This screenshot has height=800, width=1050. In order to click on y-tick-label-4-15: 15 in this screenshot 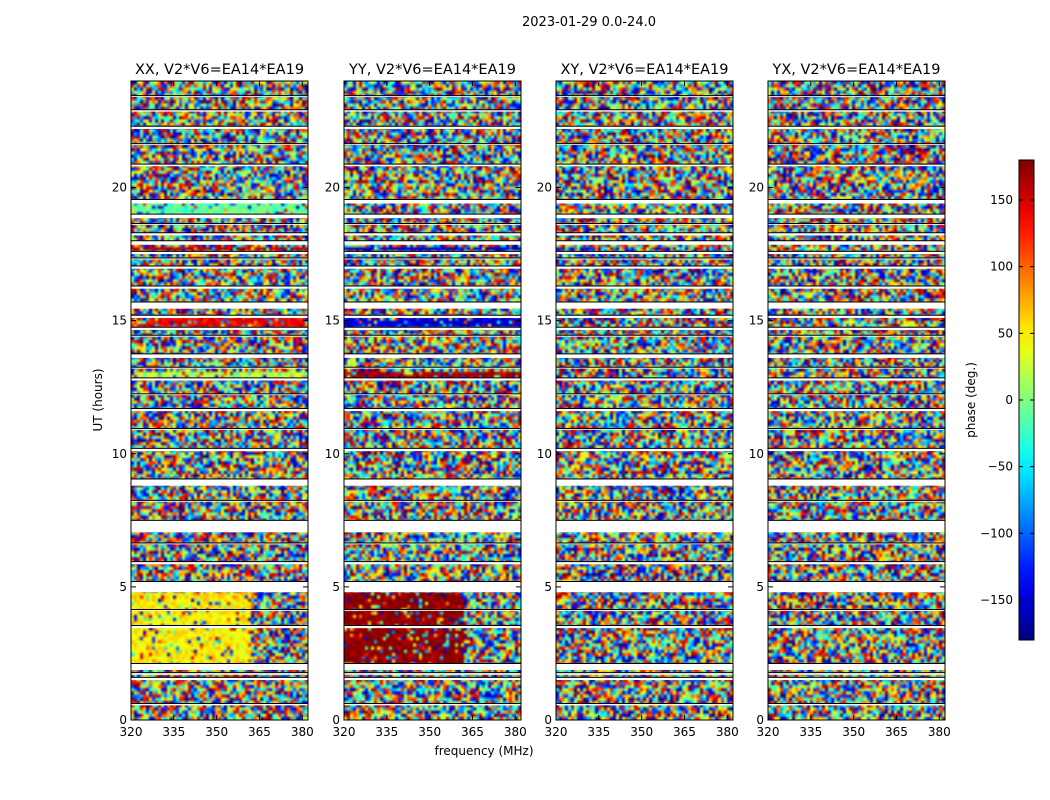, I will do `click(756, 321)`.